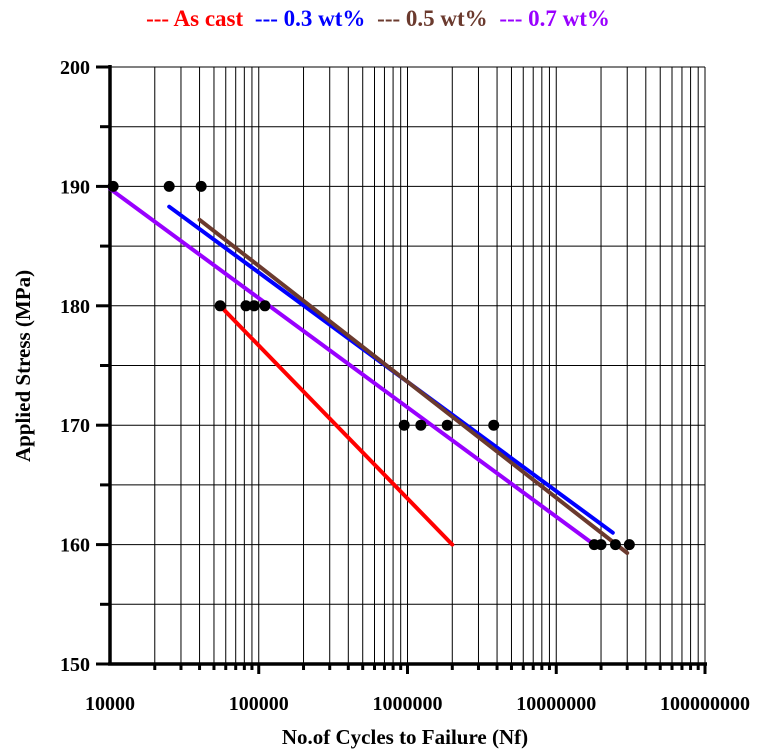  What do you see at coordinates (110, 704) in the screenshot?
I see `x-tick-label: 10000` at bounding box center [110, 704].